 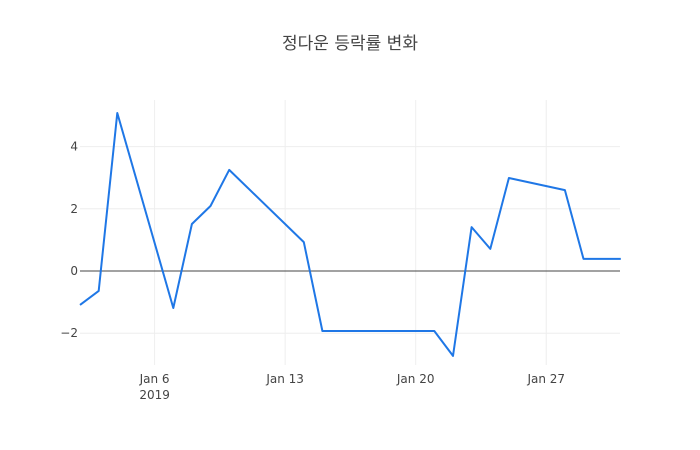 What do you see at coordinates (74, 271) in the screenshot?
I see `y-tick-label: 0` at bounding box center [74, 271].